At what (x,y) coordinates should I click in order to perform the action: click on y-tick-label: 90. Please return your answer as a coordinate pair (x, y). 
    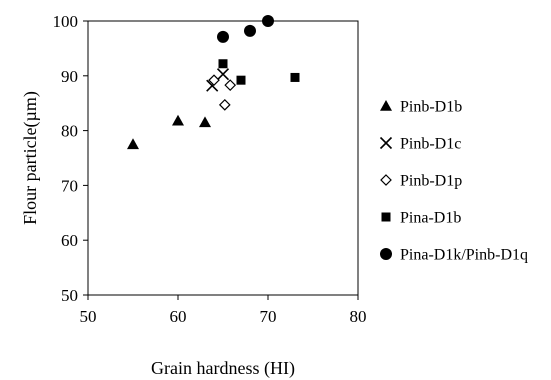
    Looking at the image, I should click on (69, 76).